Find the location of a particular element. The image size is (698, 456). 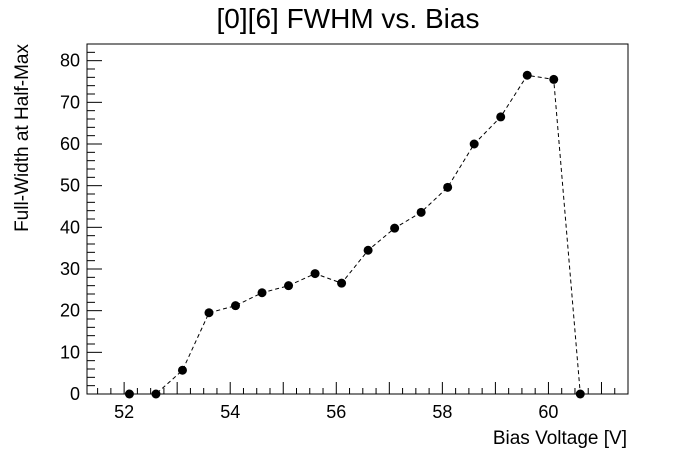

x-tick-label: 54 is located at coordinates (230, 412).